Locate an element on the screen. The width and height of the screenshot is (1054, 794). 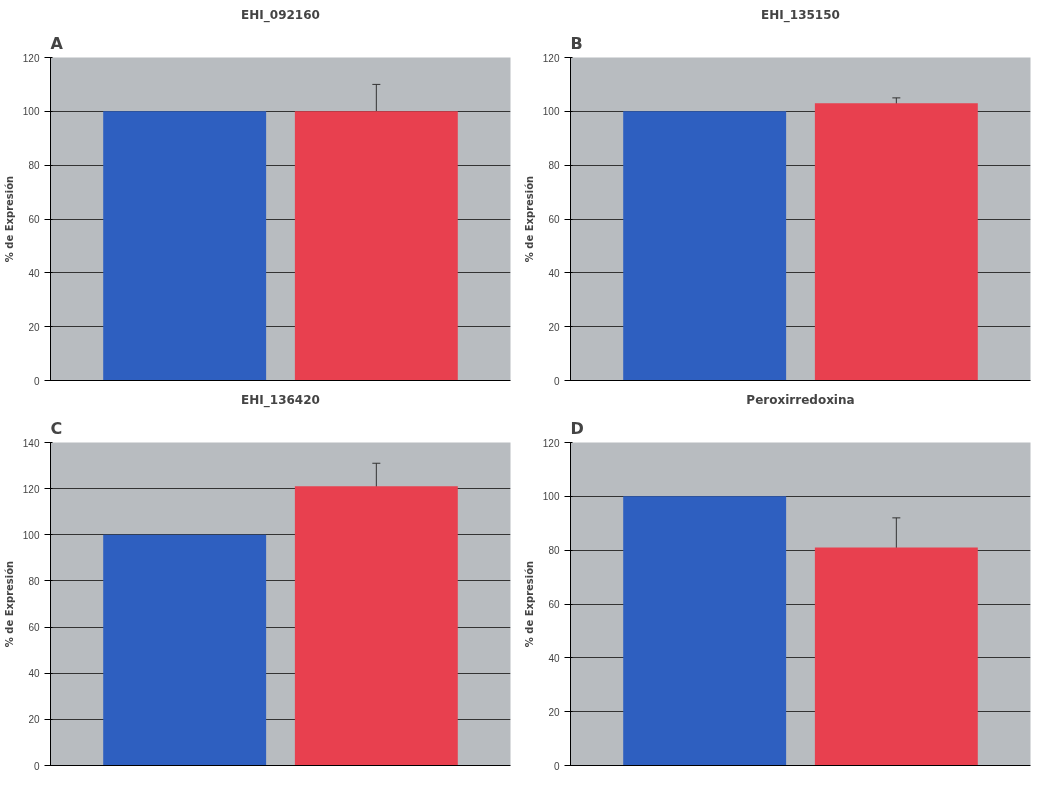
chart-title: EHI_092160 is located at coordinates (280, 15).